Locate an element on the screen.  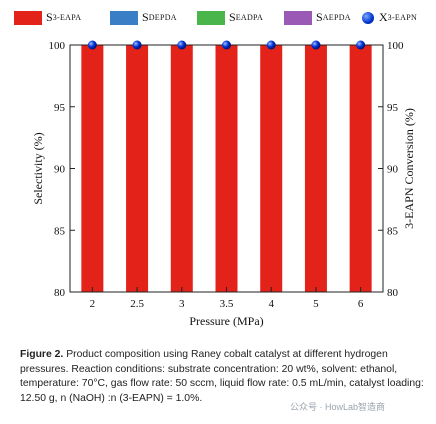
legend-item-x3-eapn: X 3-EAPN is located at coordinates (389, 17).